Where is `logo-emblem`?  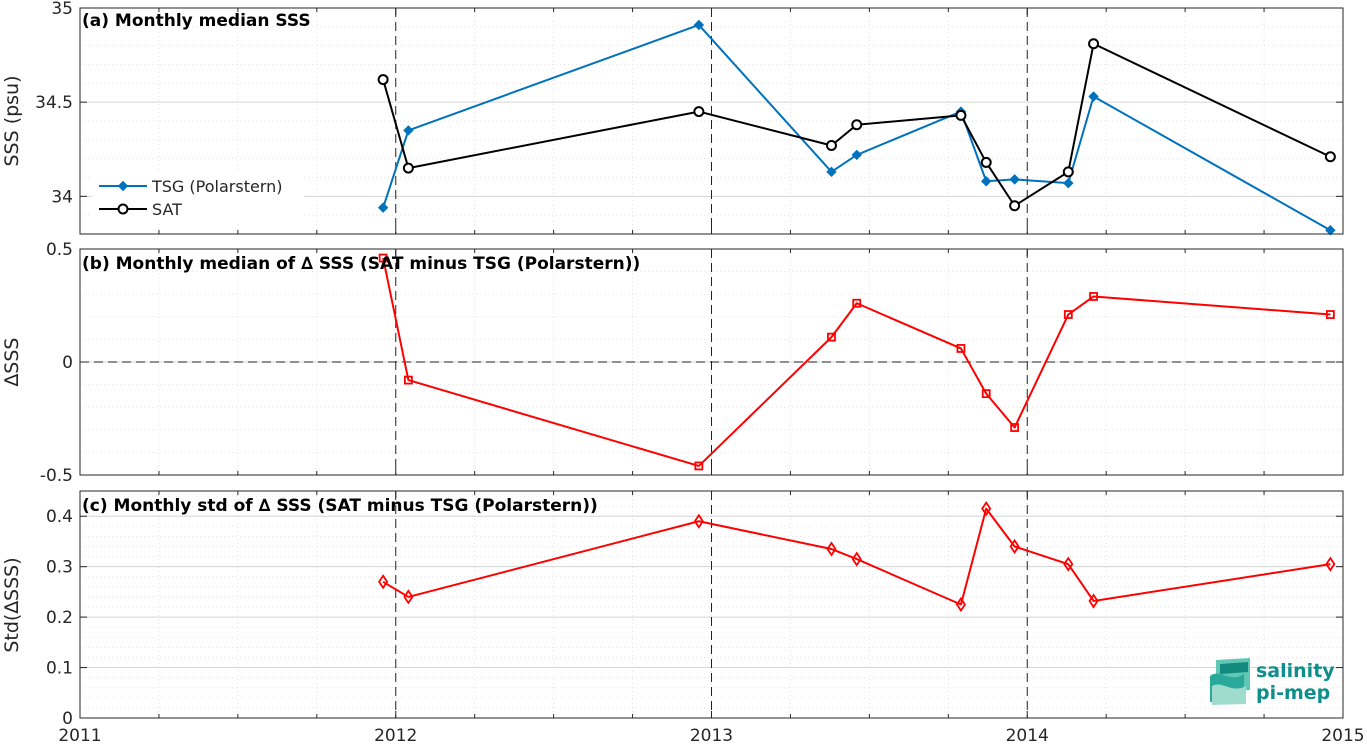 logo-emblem is located at coordinates (1230, 681).